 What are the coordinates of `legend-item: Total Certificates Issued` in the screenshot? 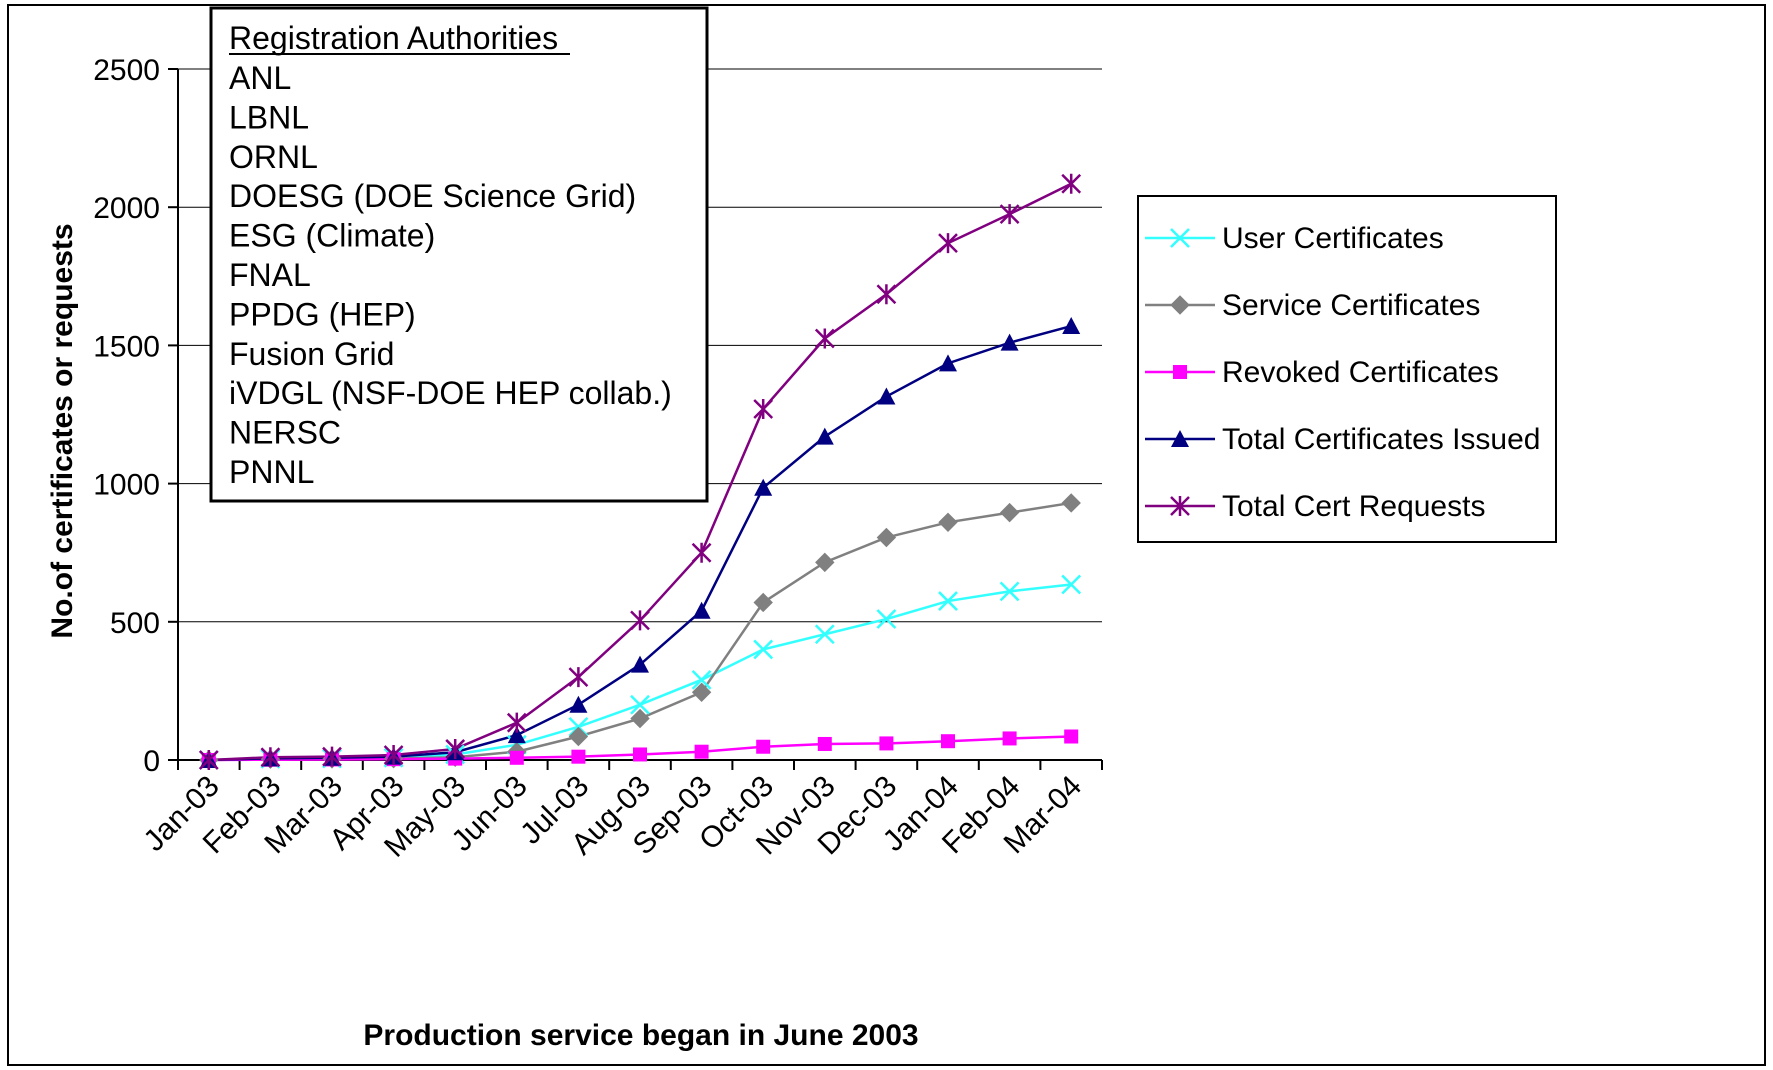 It's located at (1342, 439).